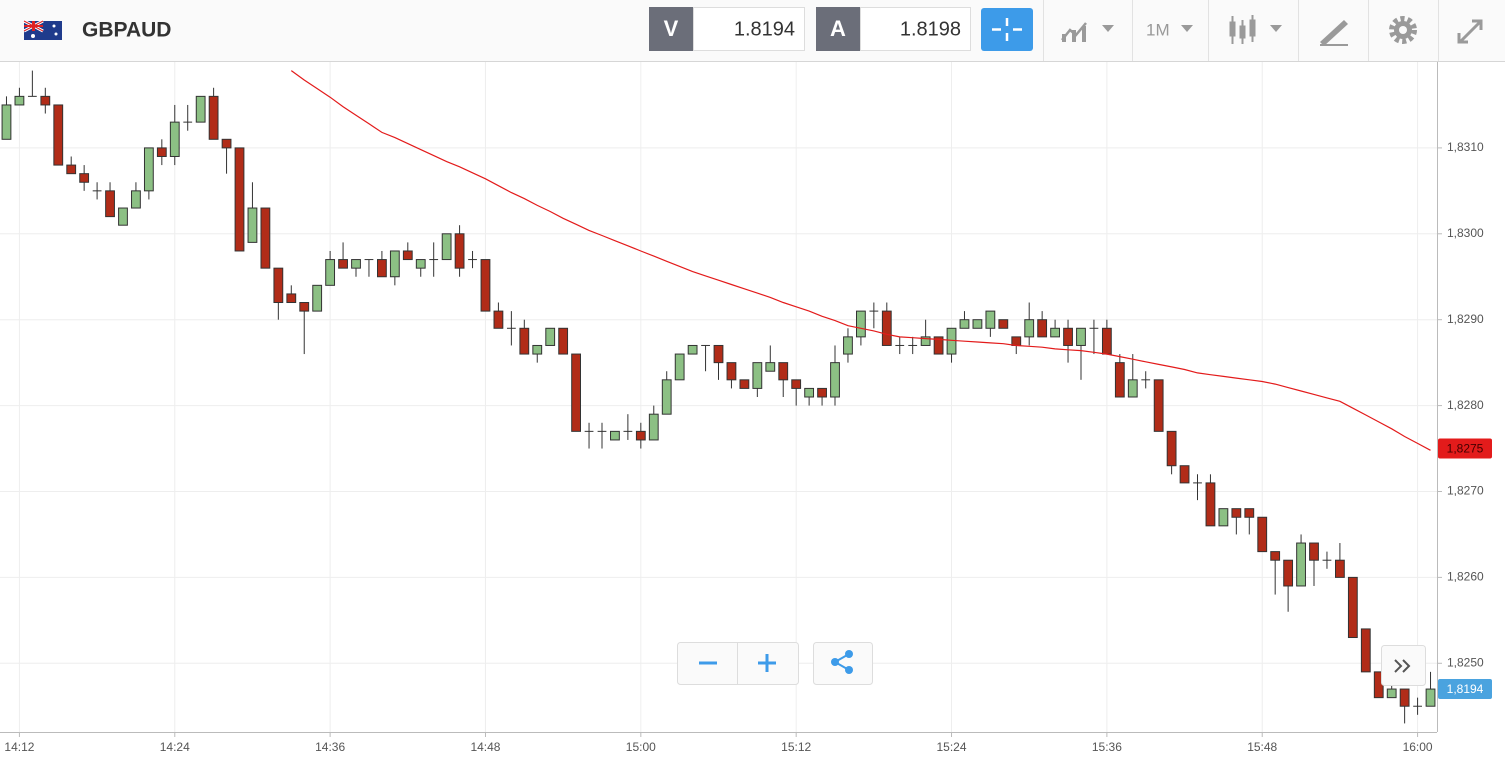 Image resolution: width=1505 pixels, height=775 pixels. I want to click on scroll-to-end-button, so click(1403, 665).